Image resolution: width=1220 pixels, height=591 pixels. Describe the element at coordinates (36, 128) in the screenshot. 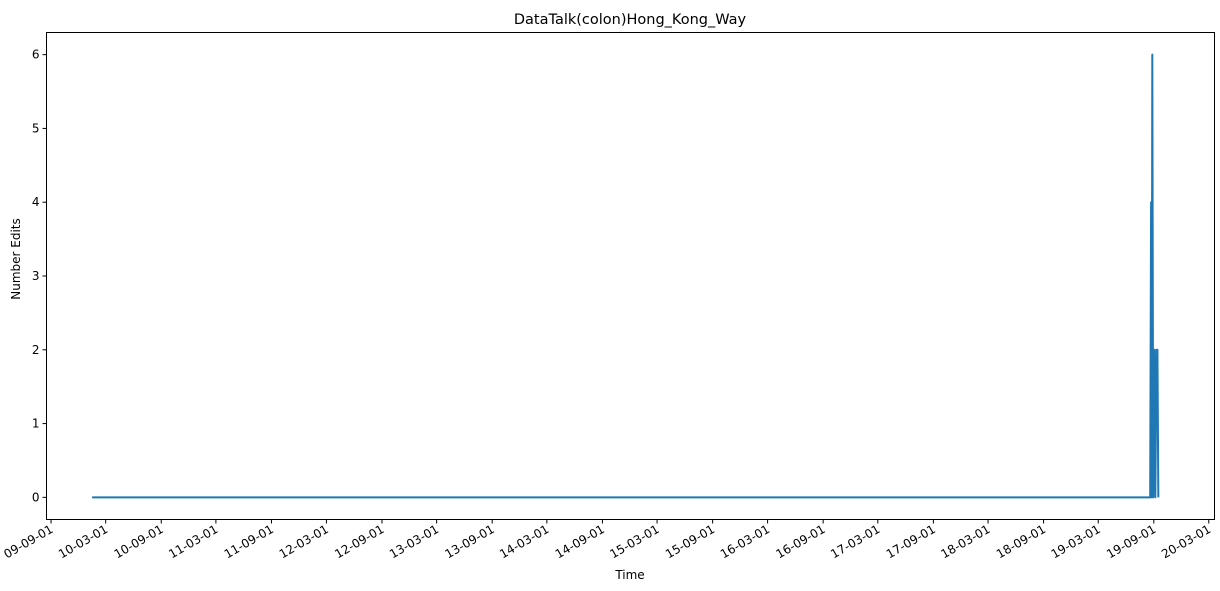

I see `y-tick-label: 5` at that location.